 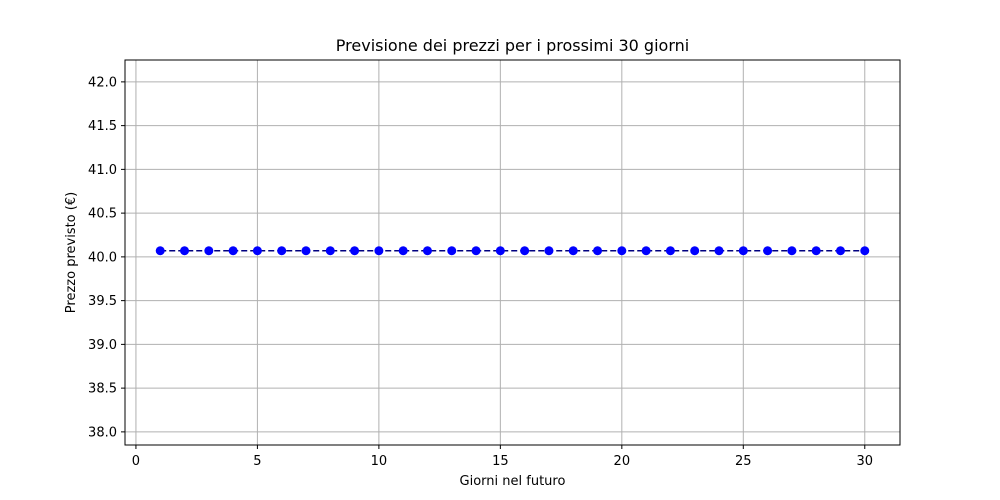 I want to click on x-tick-label: 25, so click(x=743, y=461).